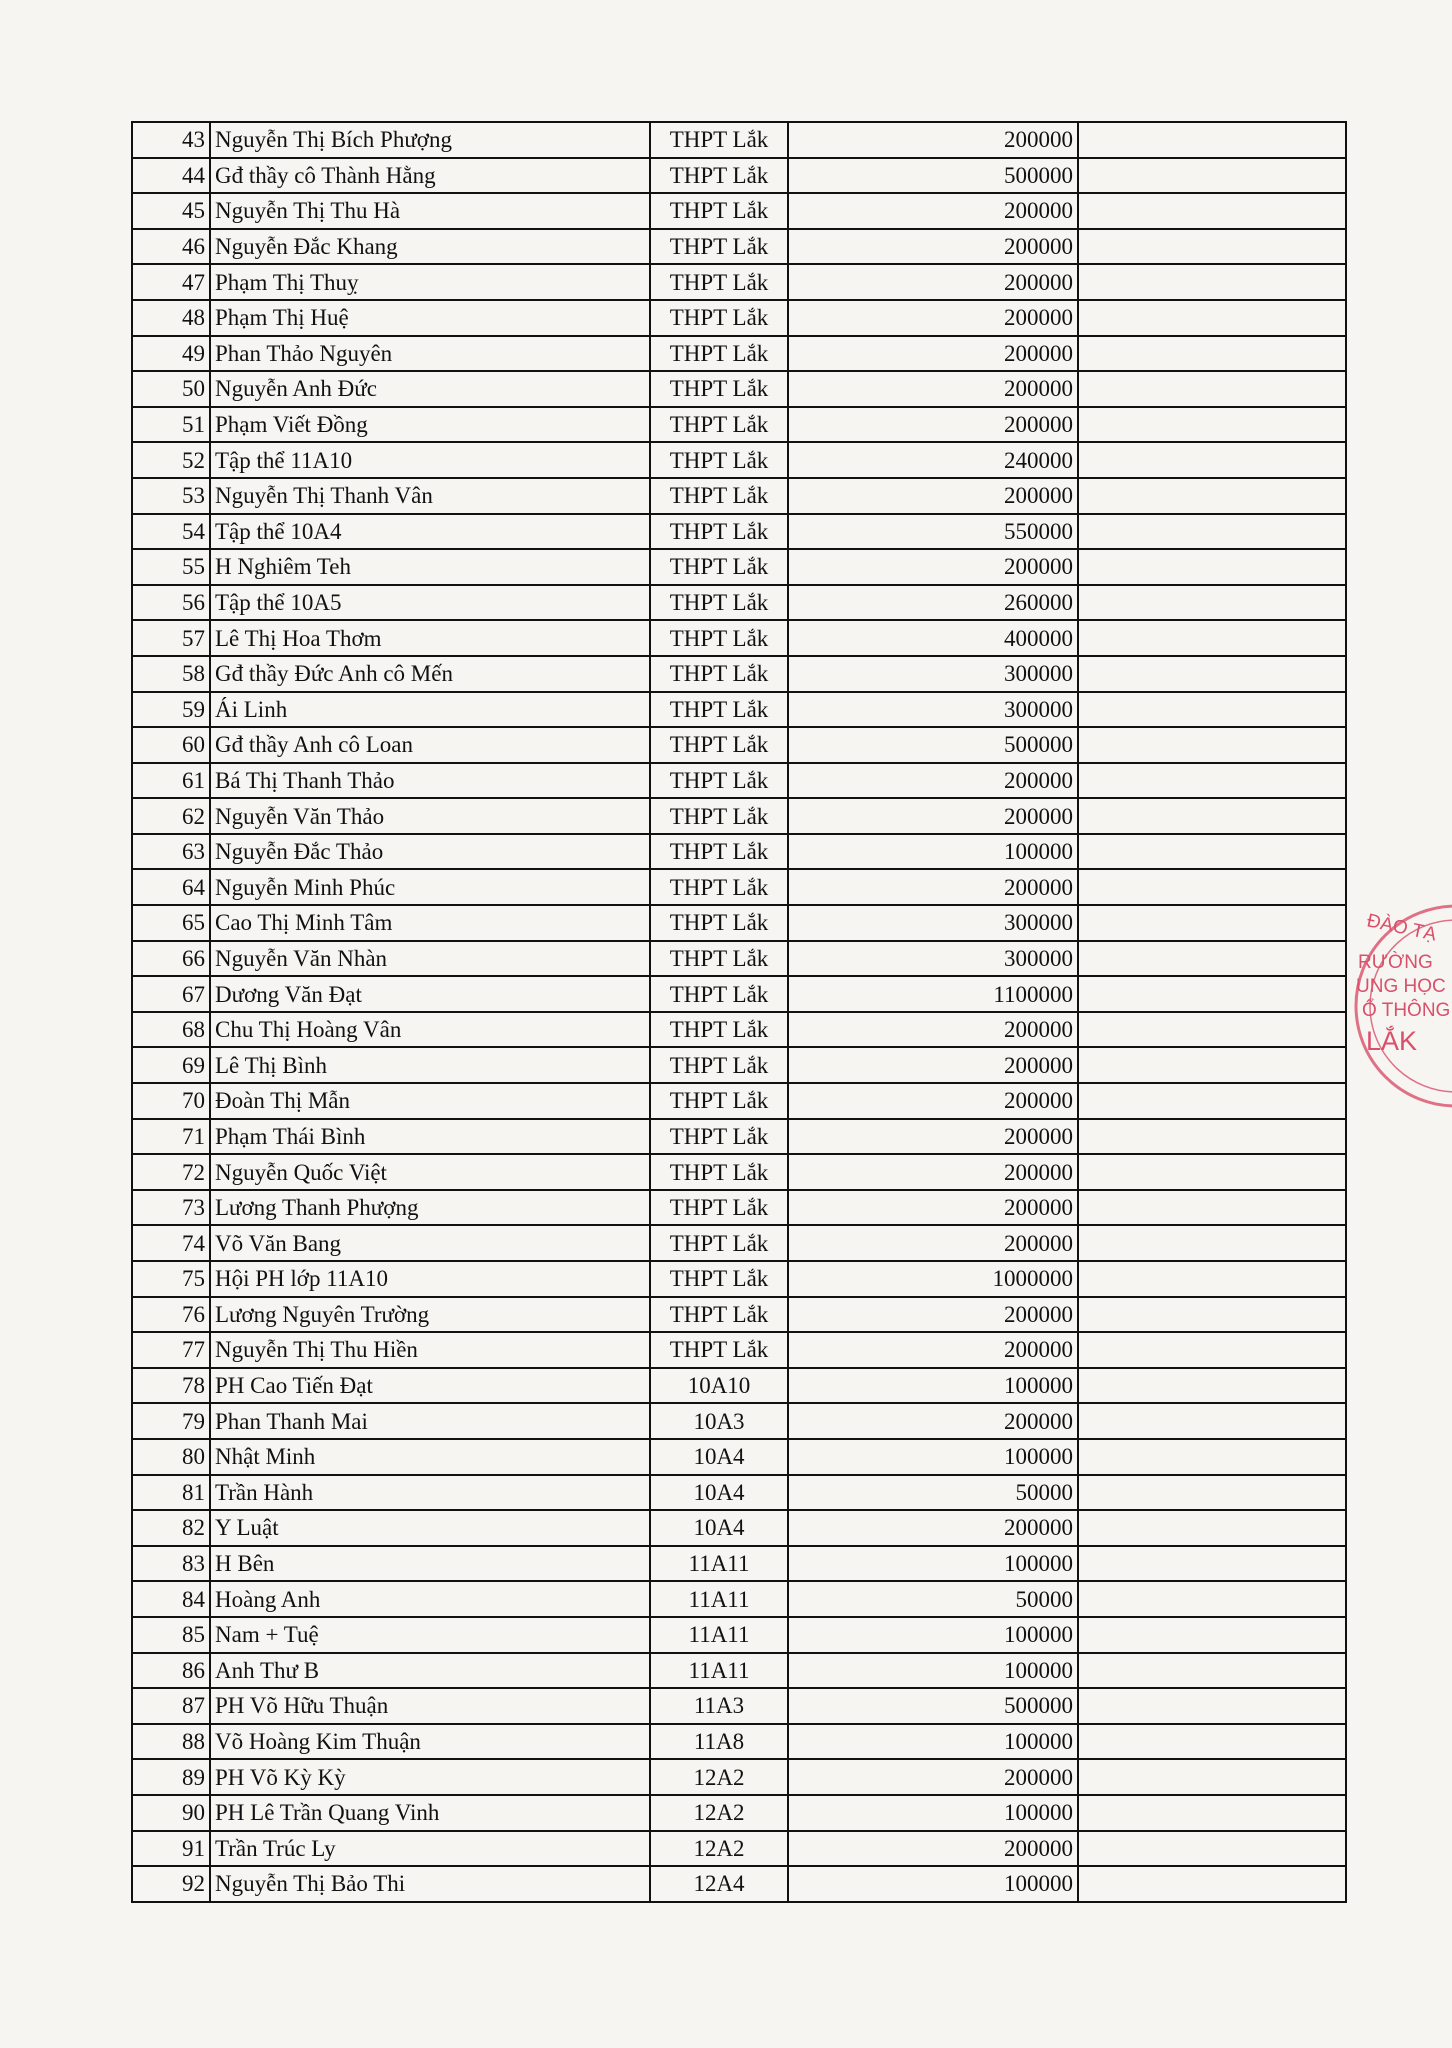 Image resolution: width=1452 pixels, height=2048 pixels. What do you see at coordinates (719, 1741) in the screenshot?
I see `unit: 11A8` at bounding box center [719, 1741].